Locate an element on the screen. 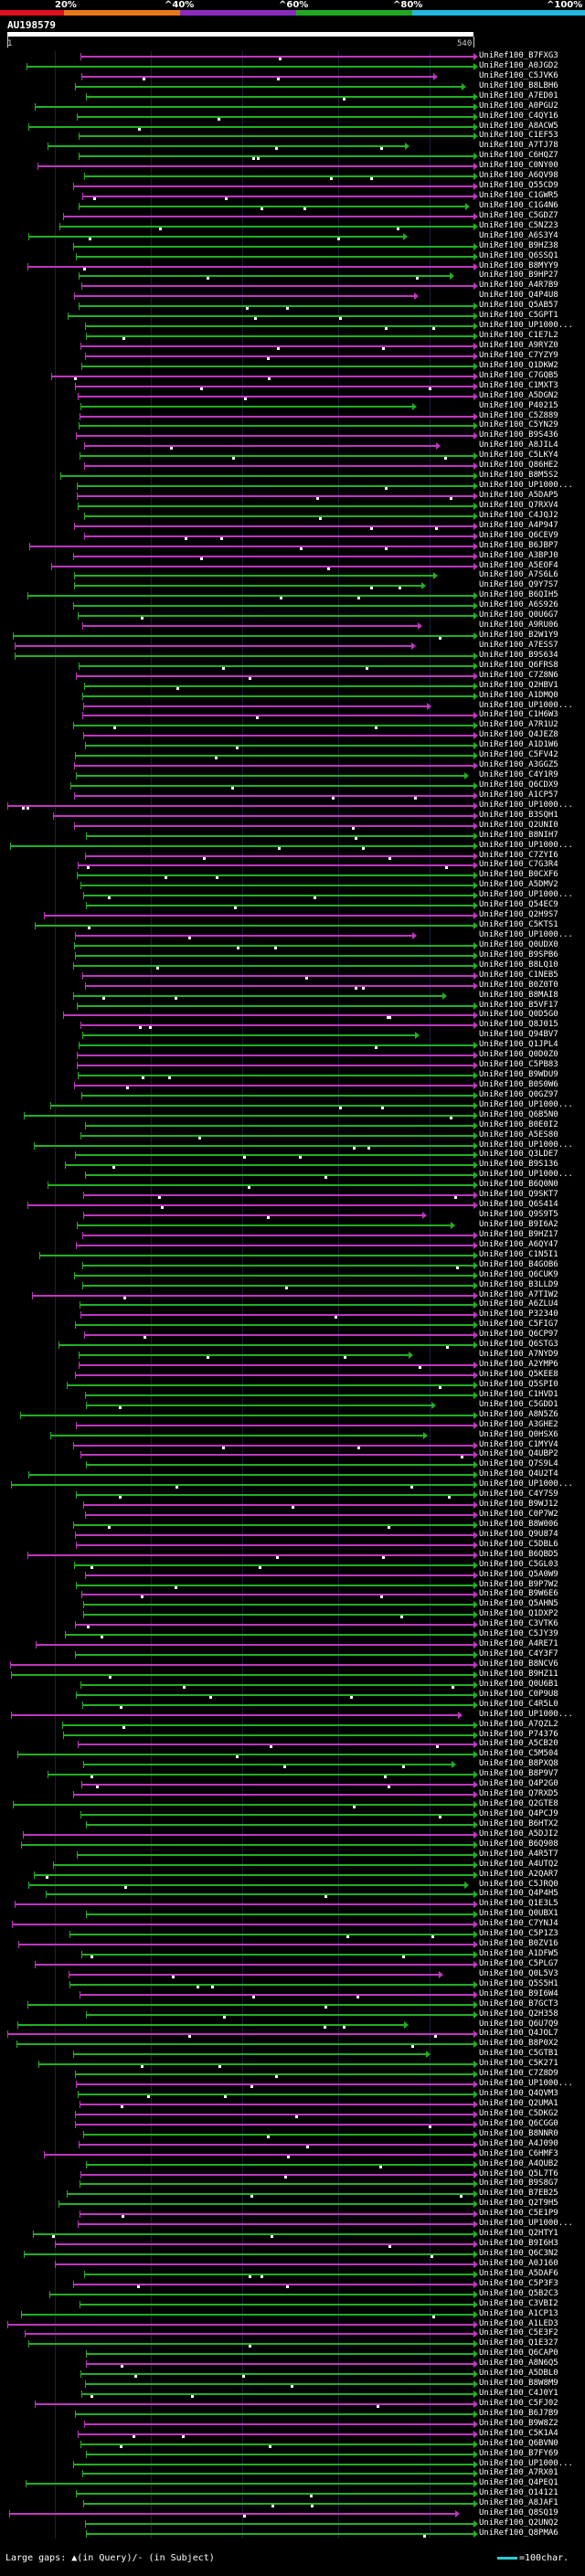 This screenshot has height=2576, width=585. hit-accession: UniRef100_Q5SPI0 is located at coordinates (518, 1384).